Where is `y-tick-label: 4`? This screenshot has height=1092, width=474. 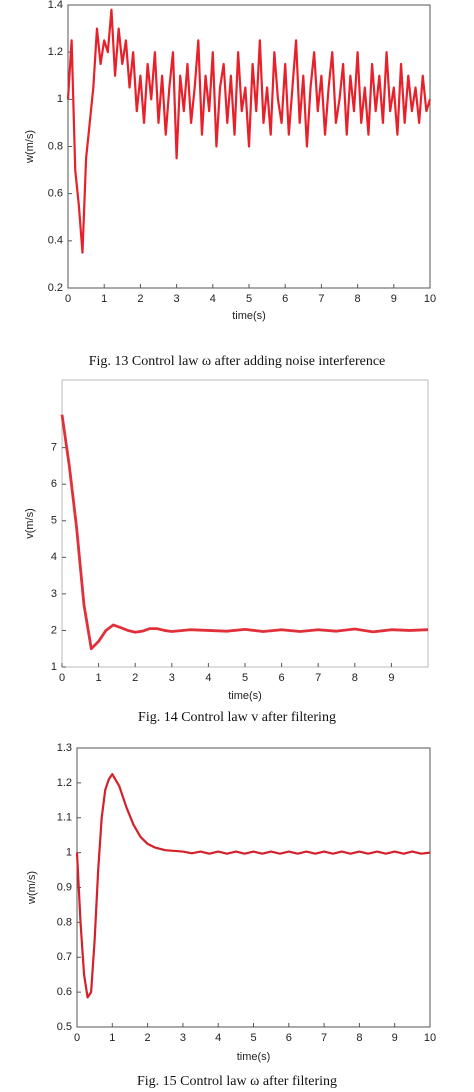
y-tick-label: 4 is located at coordinates (54, 557).